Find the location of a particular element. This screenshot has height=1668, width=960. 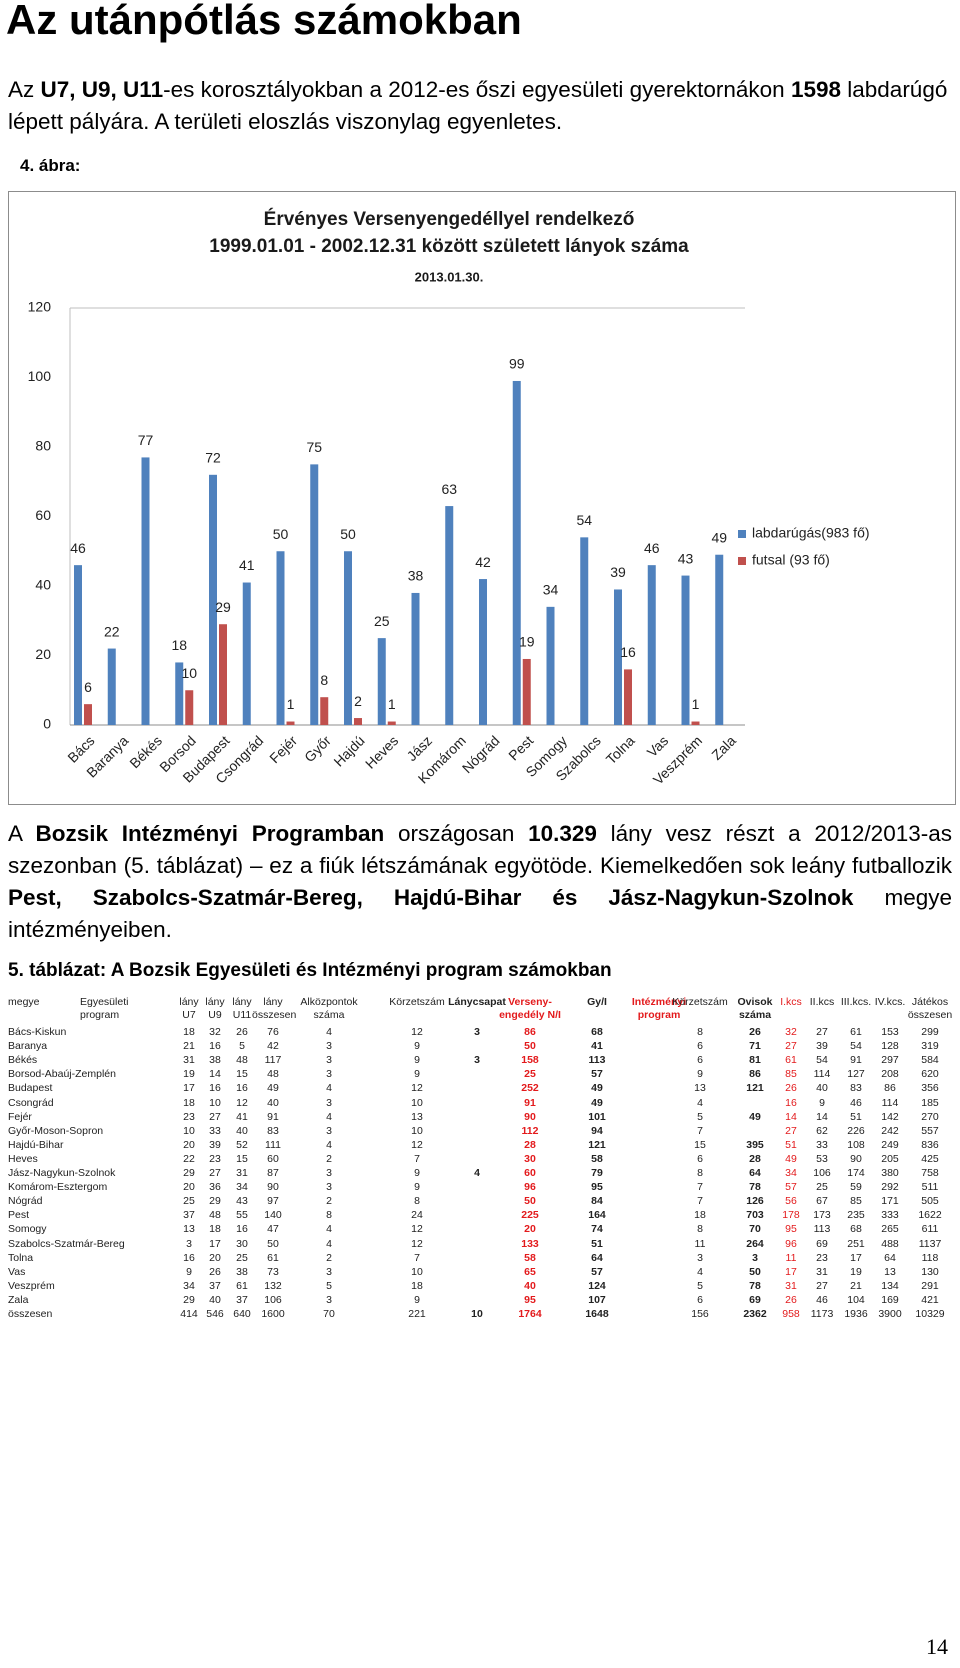

table-cell: 117 is located at coordinates (273, 1060).